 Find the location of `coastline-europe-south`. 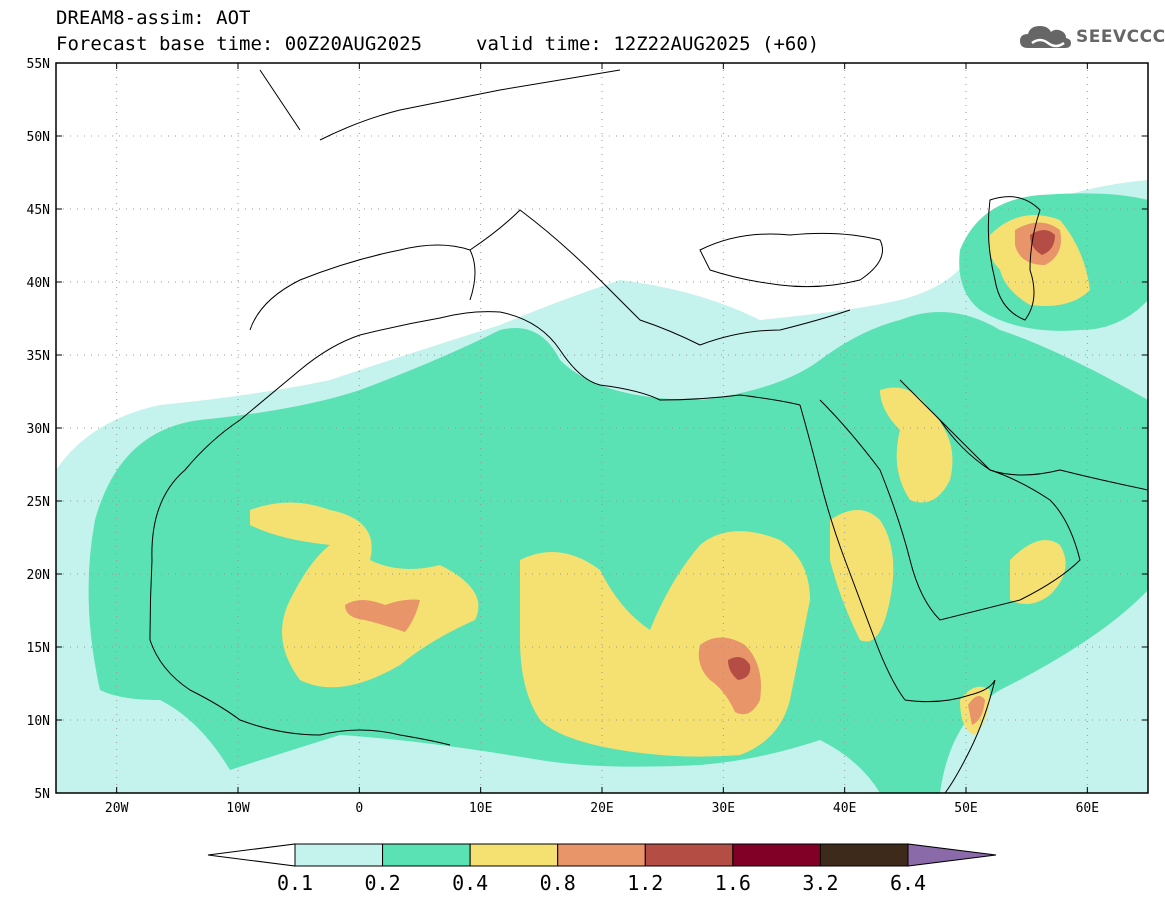

coastline-europe-south is located at coordinates (550, 277).